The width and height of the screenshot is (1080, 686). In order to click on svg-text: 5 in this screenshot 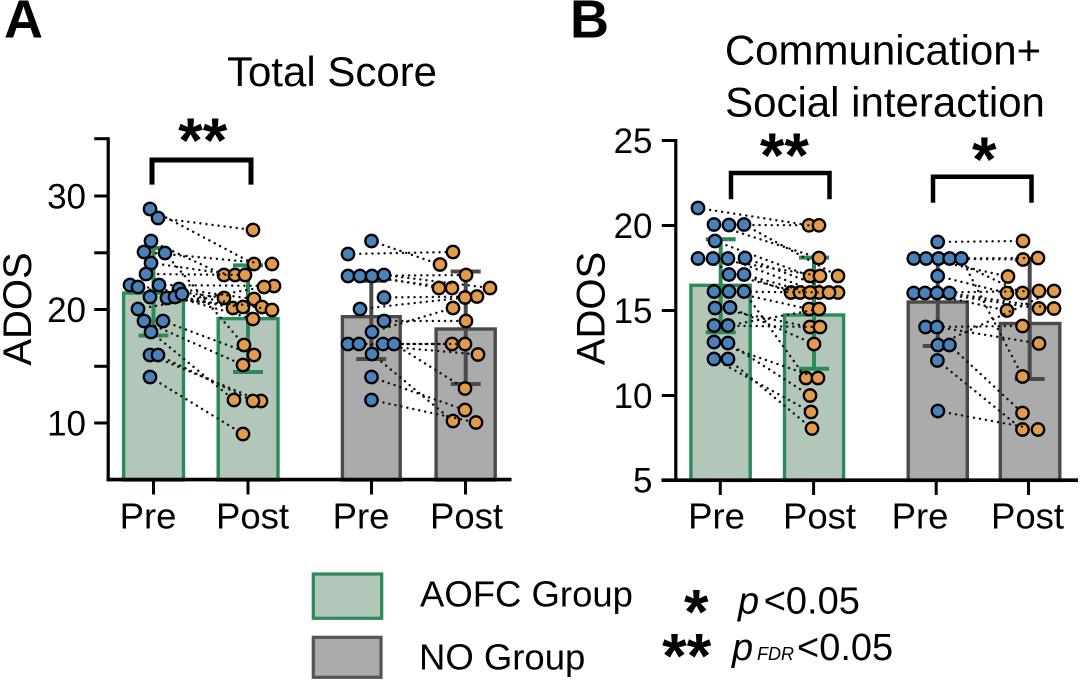, I will do `click(642, 481)`.